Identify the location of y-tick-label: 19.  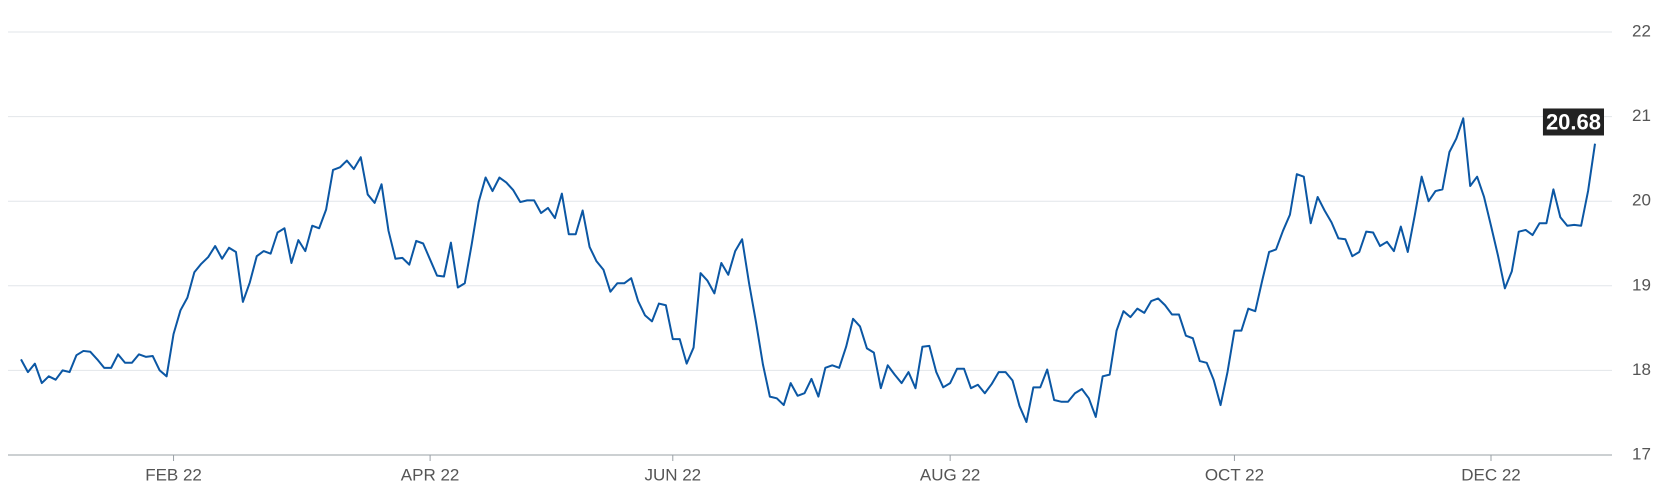
(1641, 284).